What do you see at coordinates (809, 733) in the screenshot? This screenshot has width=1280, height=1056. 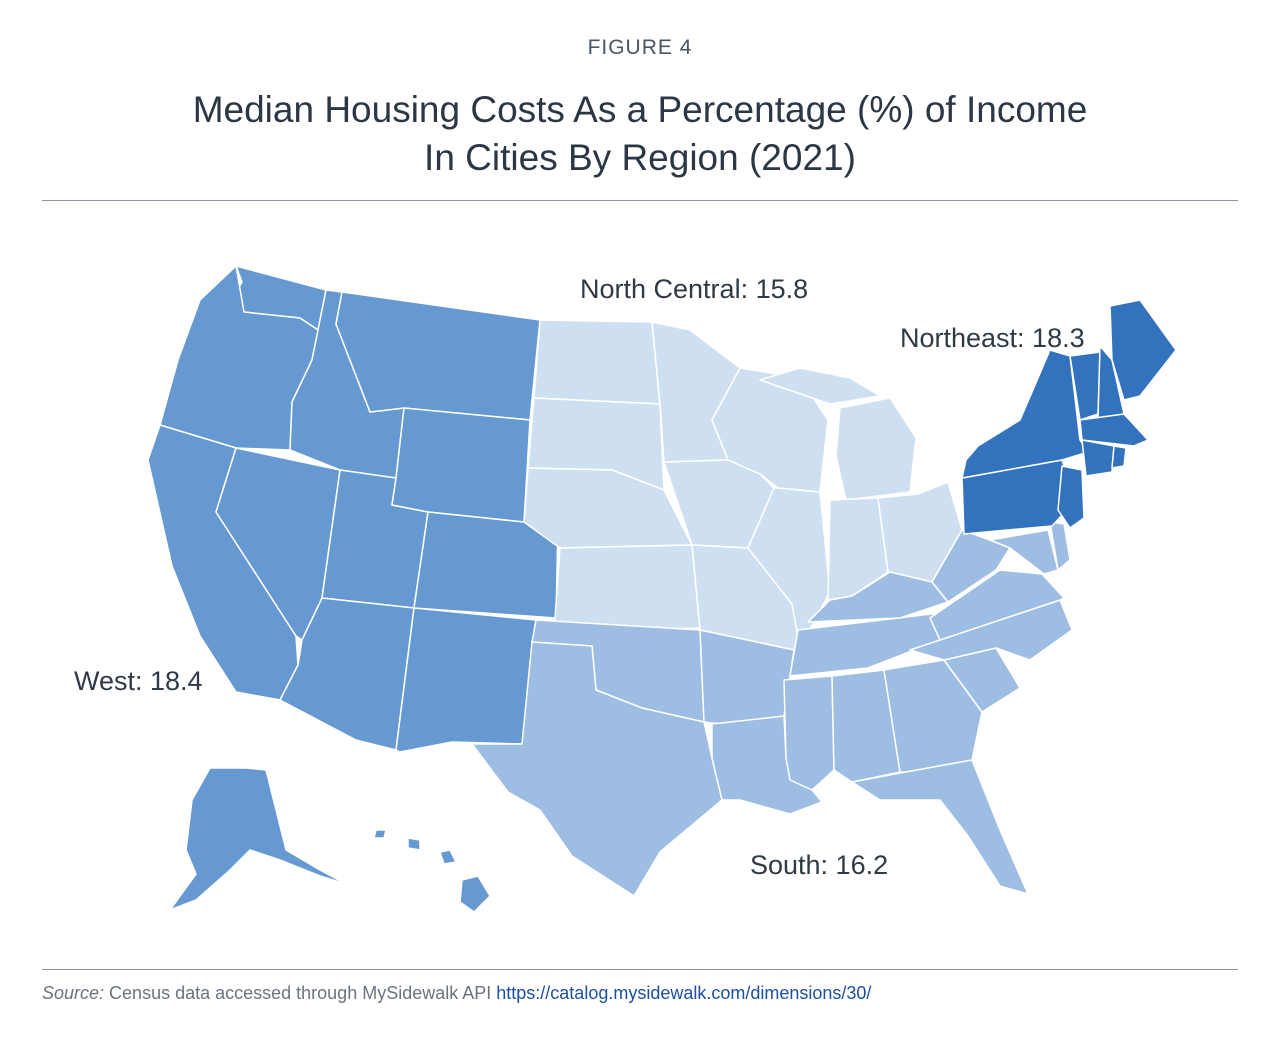 I see `state-mississippi` at bounding box center [809, 733].